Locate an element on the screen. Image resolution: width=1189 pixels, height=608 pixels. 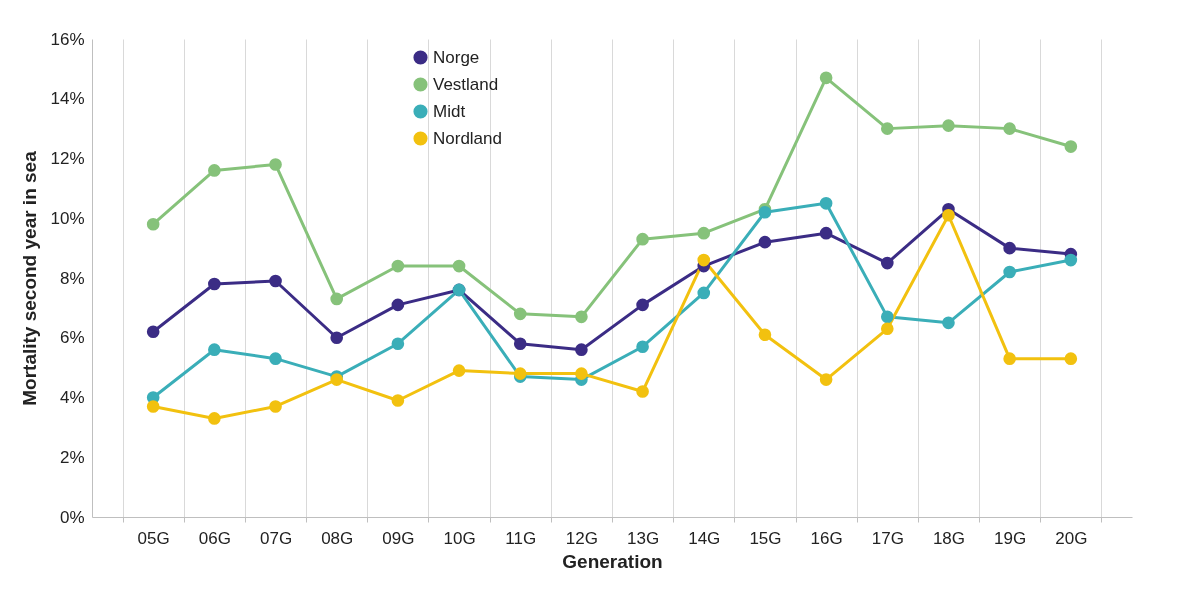
x-tick-label: 08G is located at coordinates (337, 538).